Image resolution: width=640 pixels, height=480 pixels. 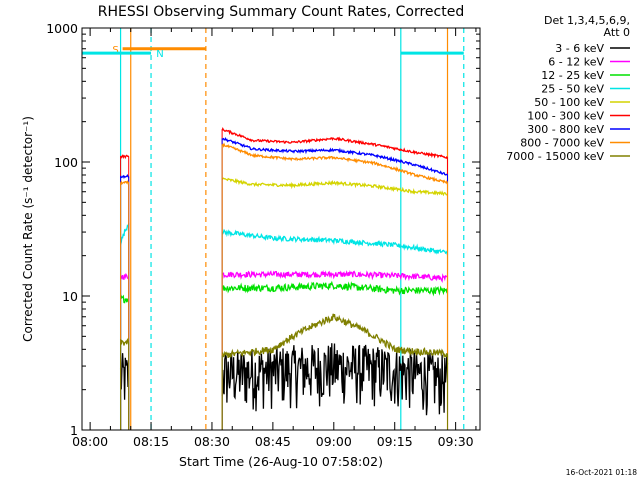 What do you see at coordinates (212, 441) in the screenshot?
I see `x-tick-label: 08:30` at bounding box center [212, 441].